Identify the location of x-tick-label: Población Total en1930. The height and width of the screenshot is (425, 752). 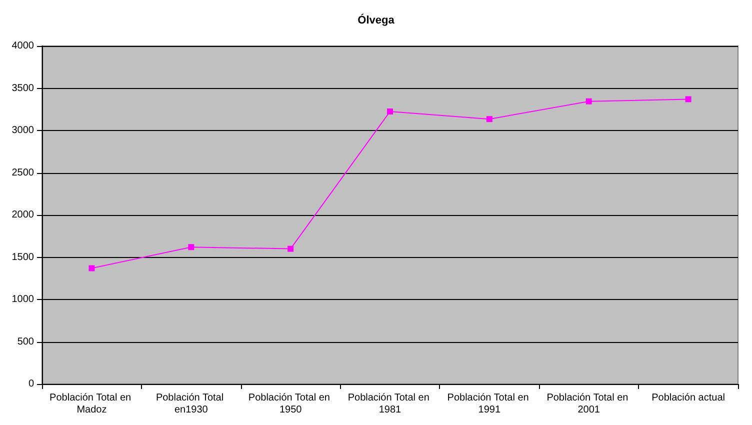
(191, 404).